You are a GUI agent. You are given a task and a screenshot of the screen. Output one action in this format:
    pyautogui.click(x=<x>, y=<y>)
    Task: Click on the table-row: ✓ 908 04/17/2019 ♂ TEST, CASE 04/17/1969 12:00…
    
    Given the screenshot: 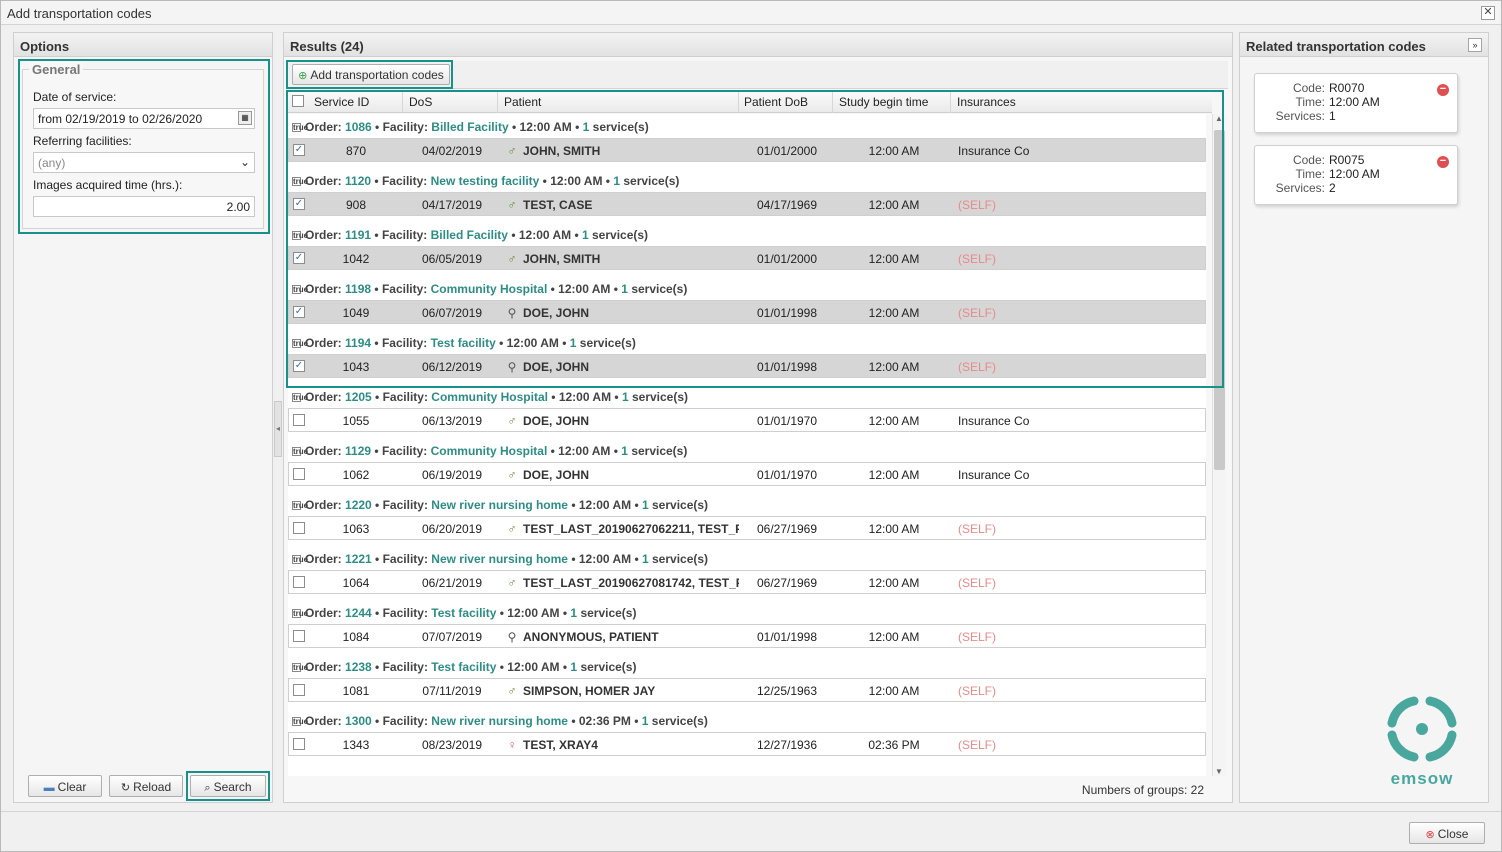 What is the action you would take?
    pyautogui.click(x=747, y=204)
    